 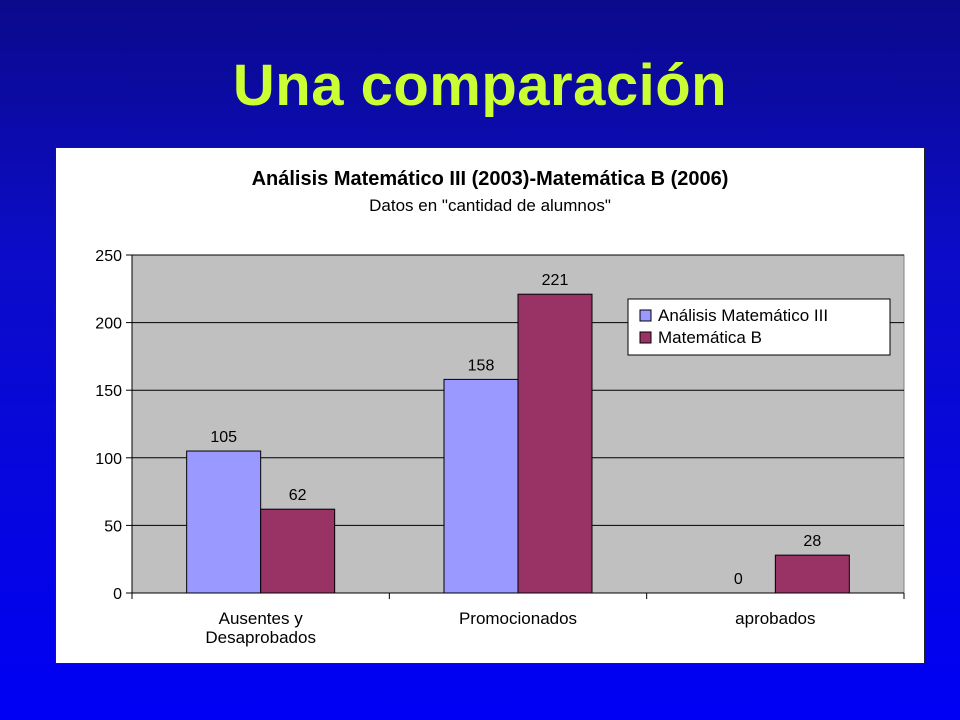 I want to click on data-label: 158, so click(x=481, y=365).